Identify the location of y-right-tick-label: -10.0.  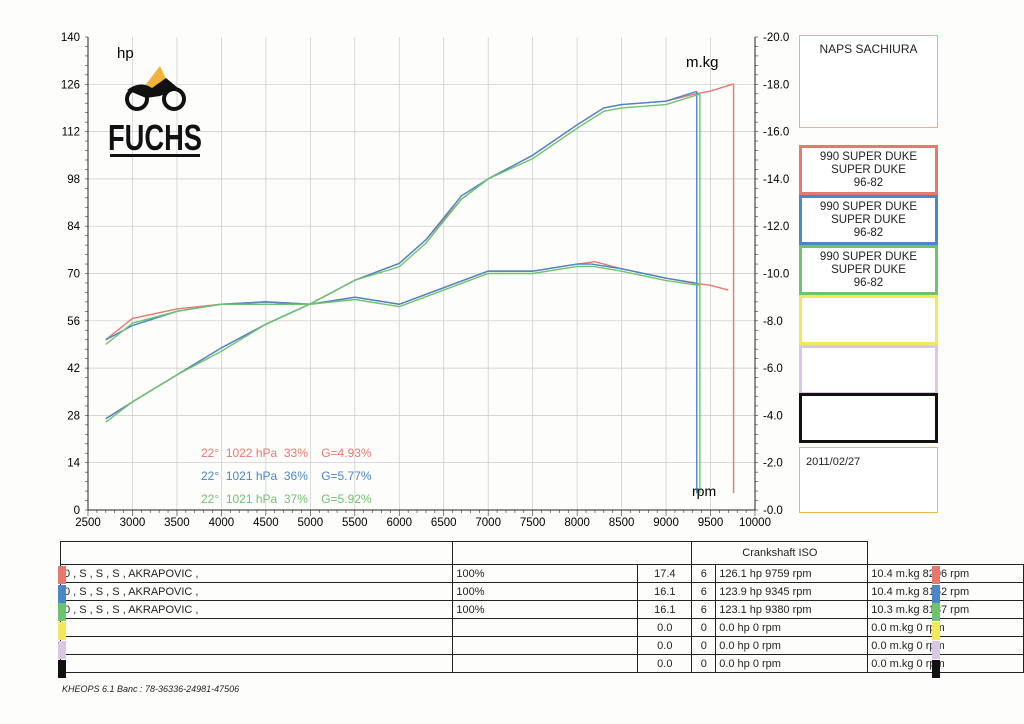
(776, 275).